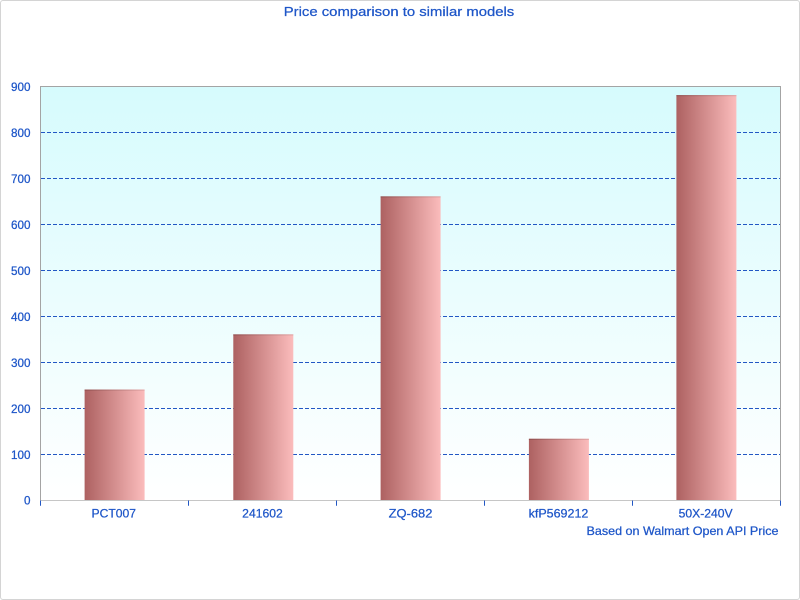 Image resolution: width=800 pixels, height=600 pixels. Describe the element at coordinates (262, 513) in the screenshot. I see `svg-text: 241602` at that location.